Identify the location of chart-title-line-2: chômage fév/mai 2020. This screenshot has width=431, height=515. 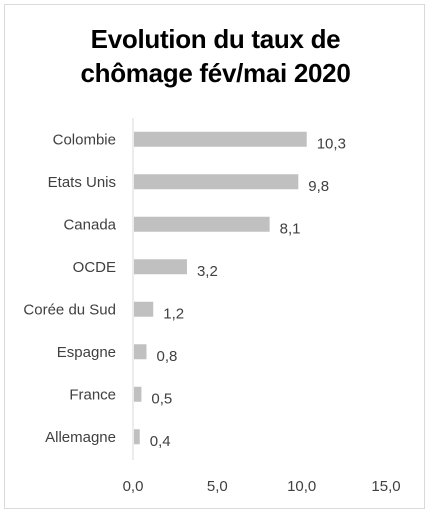
(215, 73).